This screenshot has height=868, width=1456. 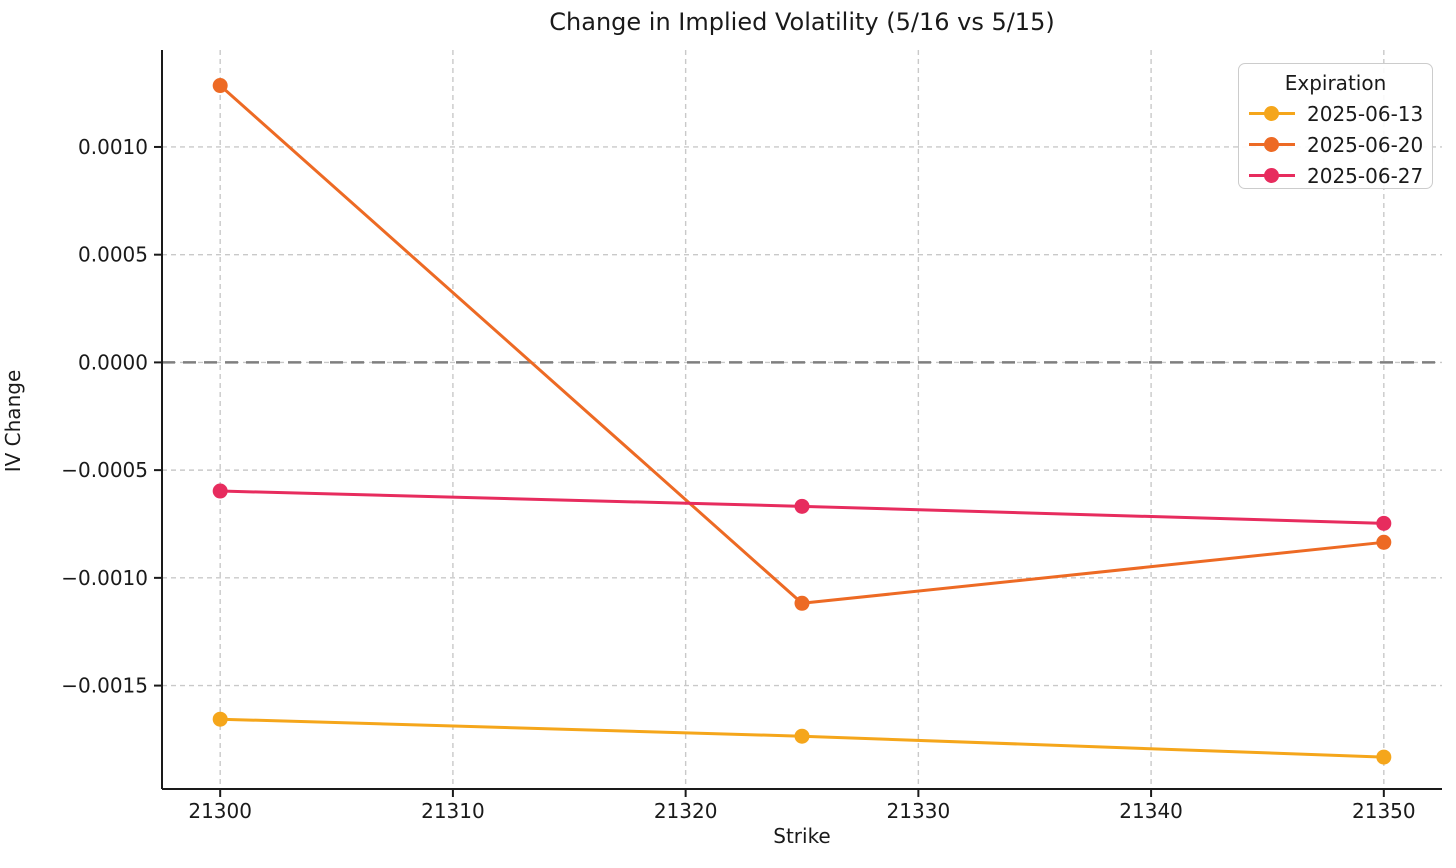 I want to click on legend-item-label: 2025-06-20, so click(x=1365, y=144).